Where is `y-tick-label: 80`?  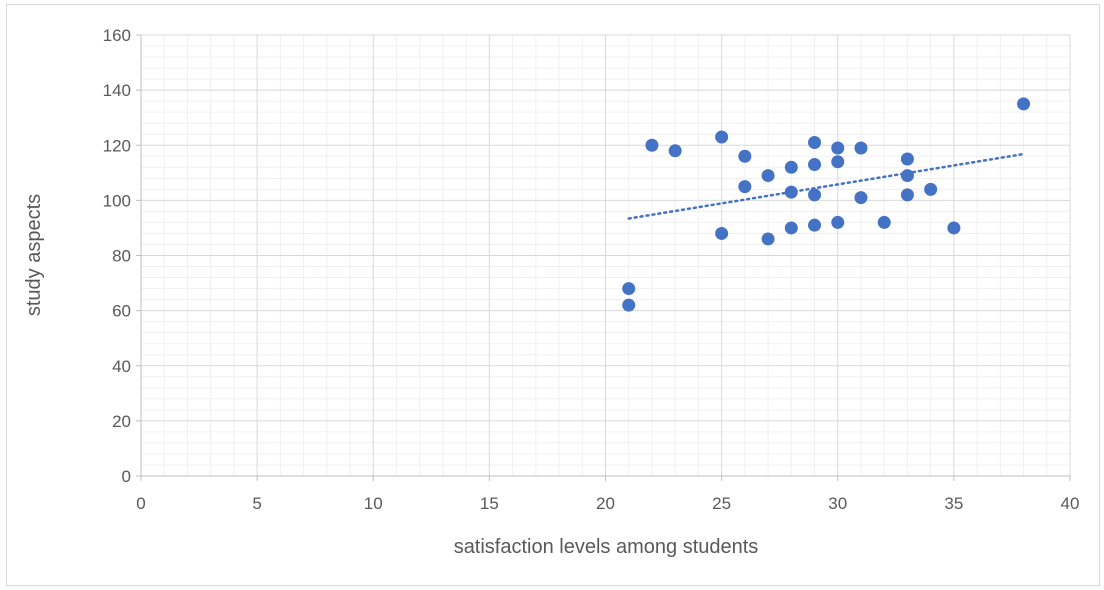
y-tick-label: 80 is located at coordinates (121, 256).